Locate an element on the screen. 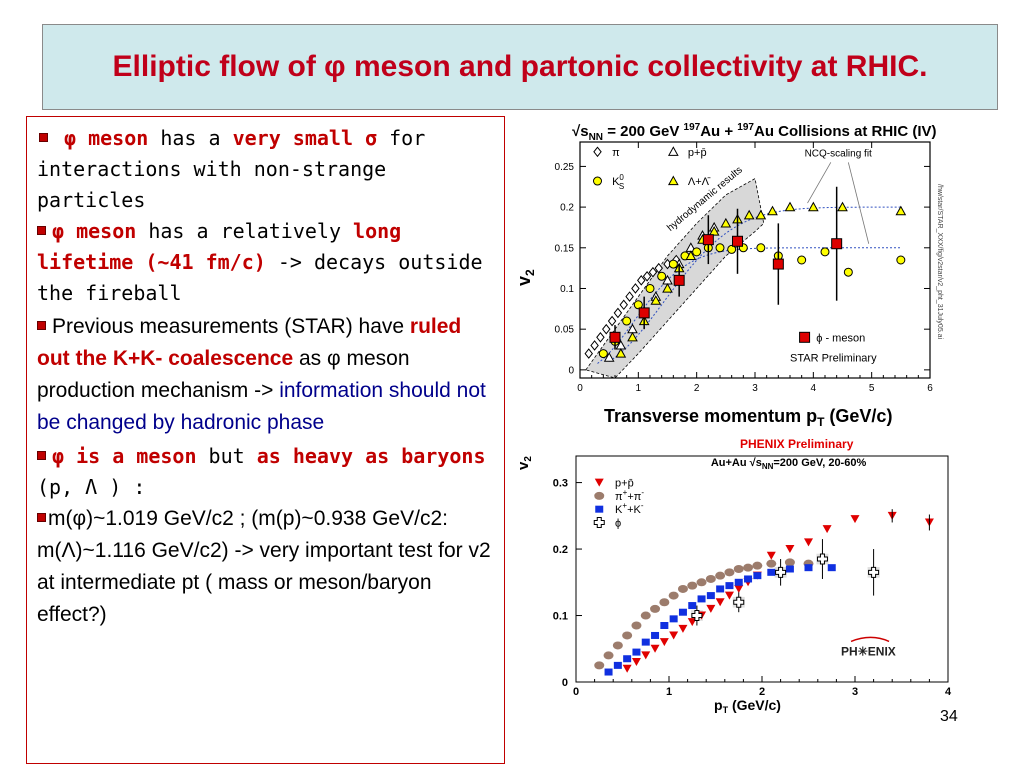  ncq-fit-baryon is located at coordinates (754, 284).